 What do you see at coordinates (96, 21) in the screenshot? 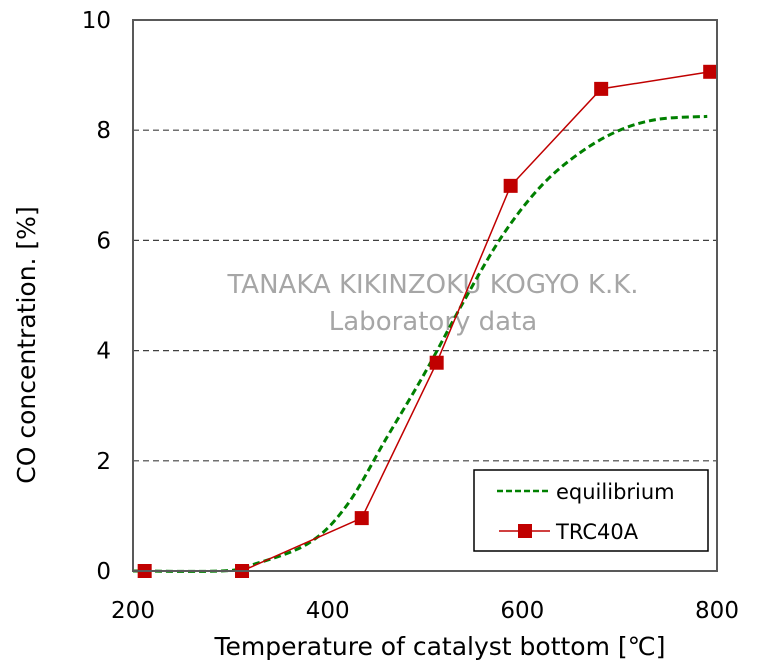
I see `y-tick-label: 10` at bounding box center [96, 21].